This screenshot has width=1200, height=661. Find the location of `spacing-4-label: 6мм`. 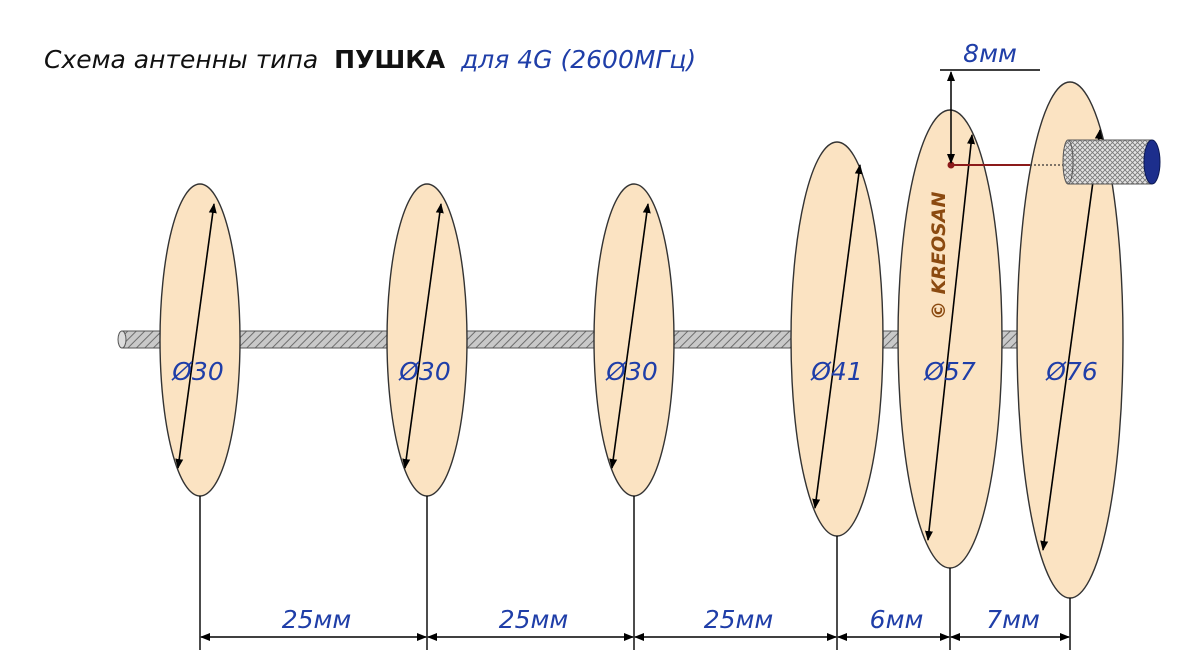

spacing-4-label: 6мм is located at coordinates (897, 619).